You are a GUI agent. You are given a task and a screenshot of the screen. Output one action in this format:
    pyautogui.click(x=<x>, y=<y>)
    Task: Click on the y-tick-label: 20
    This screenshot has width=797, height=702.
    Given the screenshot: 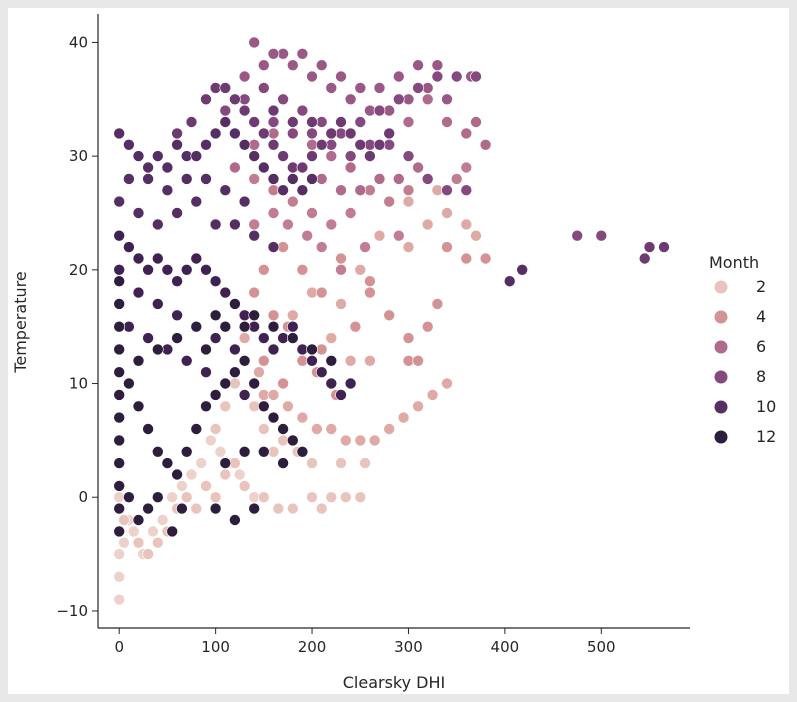 What is the action you would take?
    pyautogui.click(x=78, y=270)
    